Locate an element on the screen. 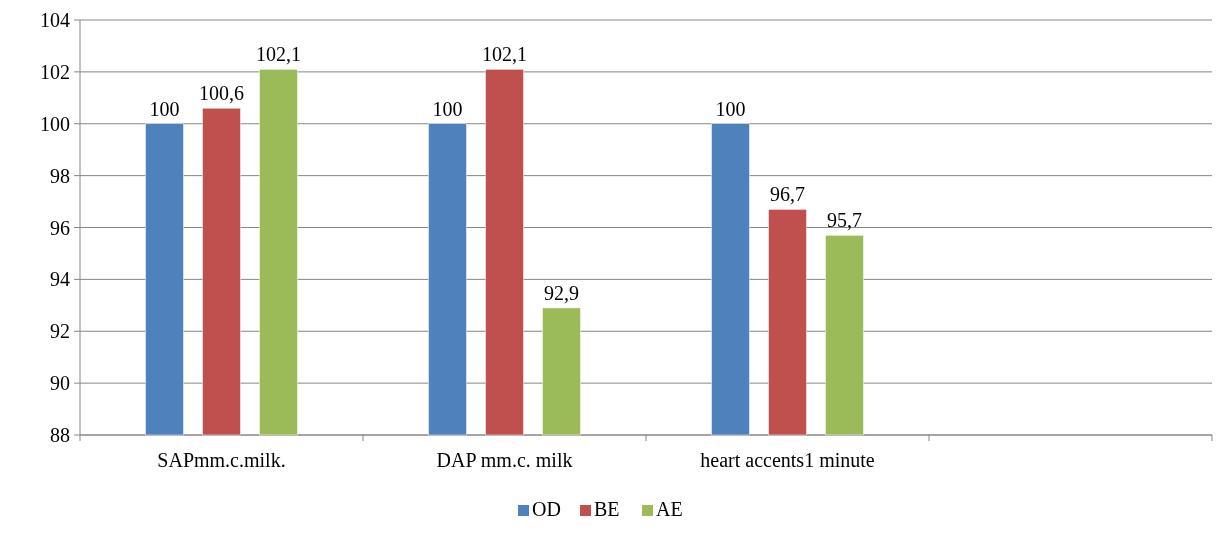  y-tick-label: 88 is located at coordinates (60, 435).